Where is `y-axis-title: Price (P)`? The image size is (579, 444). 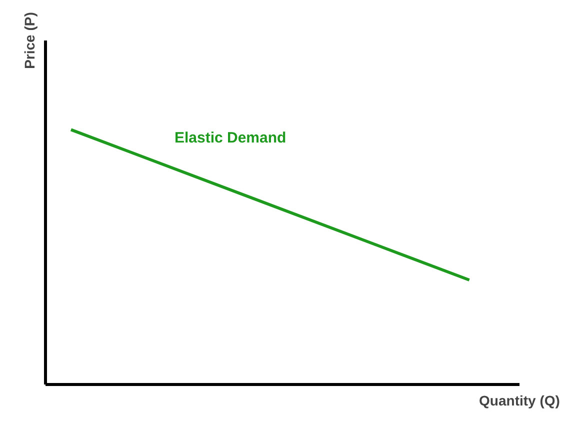 y-axis-title: Price (P) is located at coordinates (30, 40).